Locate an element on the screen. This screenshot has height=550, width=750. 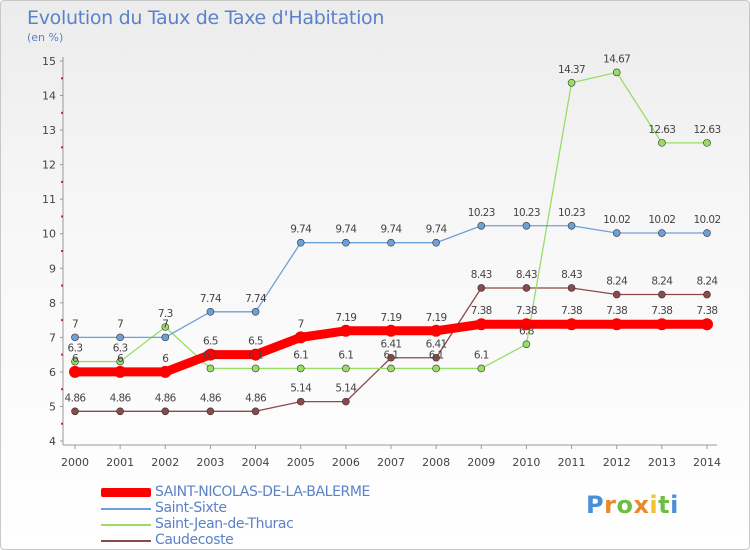
y-tick-label: 9 is located at coordinates (52, 268).